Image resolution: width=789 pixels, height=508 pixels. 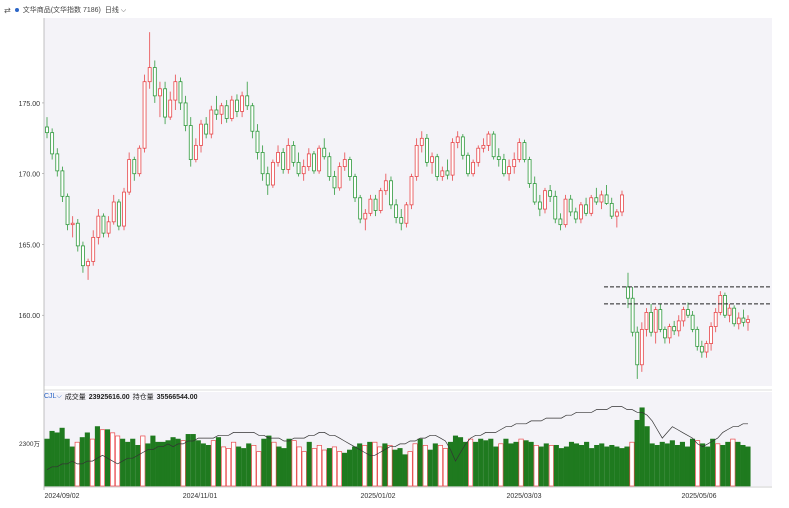 I want to click on open-interest-line, so click(x=397, y=438).